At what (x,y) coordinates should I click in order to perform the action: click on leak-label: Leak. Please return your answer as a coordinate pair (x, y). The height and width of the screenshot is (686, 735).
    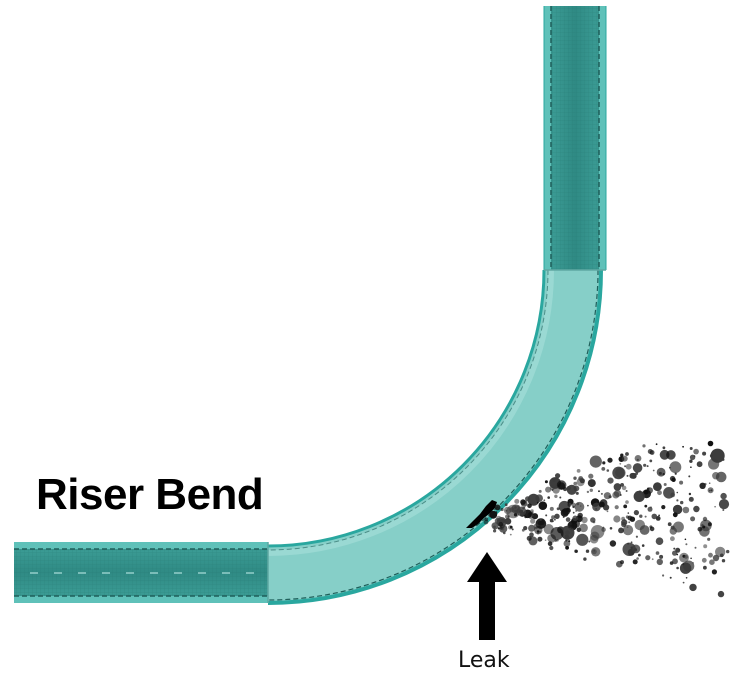
    Looking at the image, I should click on (484, 660).